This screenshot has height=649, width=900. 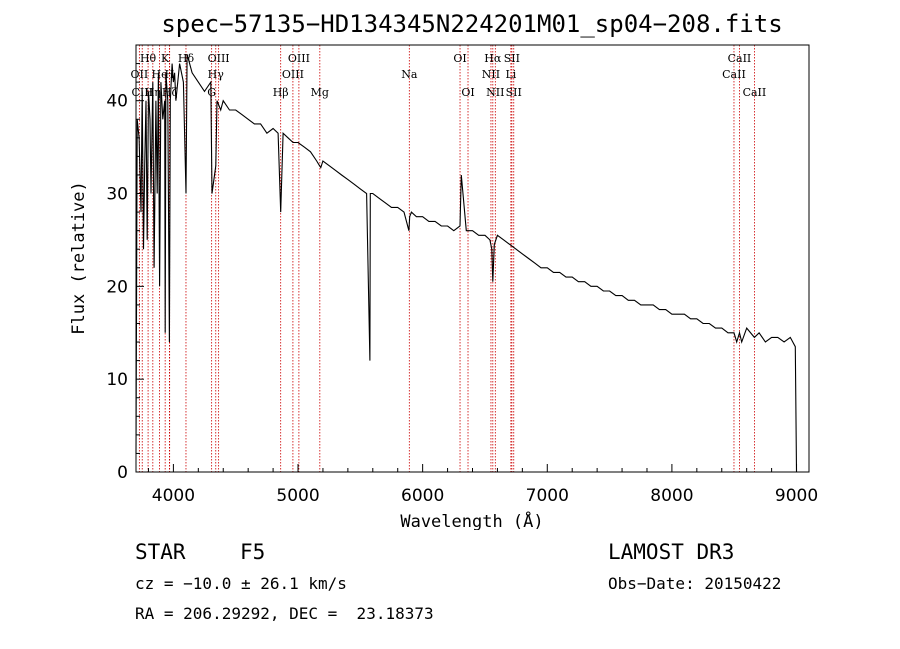 I want to click on y-tick-label: 10, so click(x=117, y=380).